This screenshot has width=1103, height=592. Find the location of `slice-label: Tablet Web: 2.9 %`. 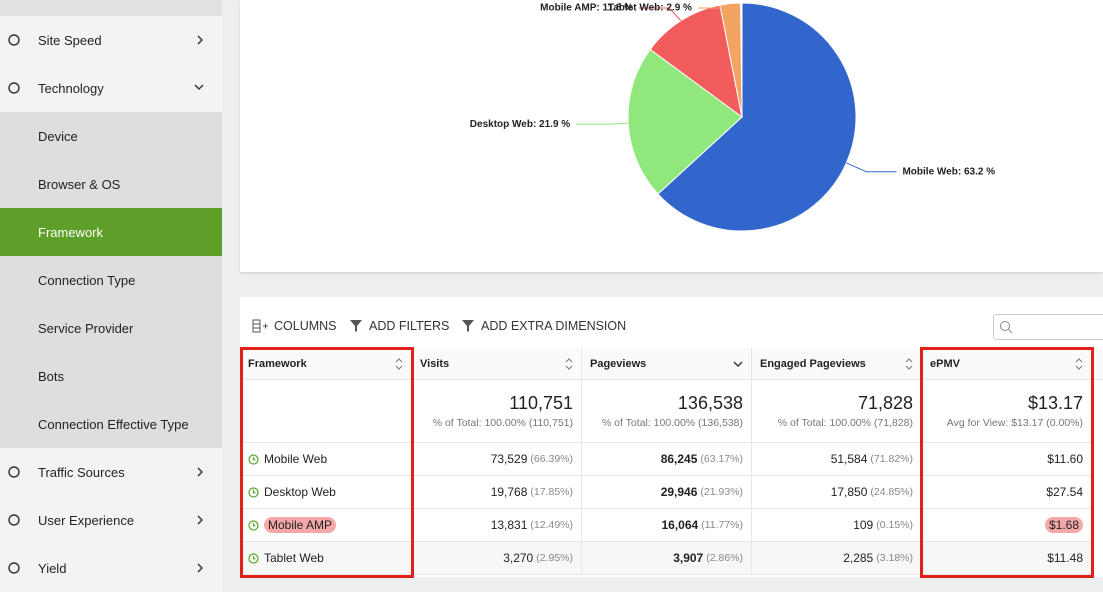

slice-label: Tablet Web: 2.9 % is located at coordinates (650, 8).